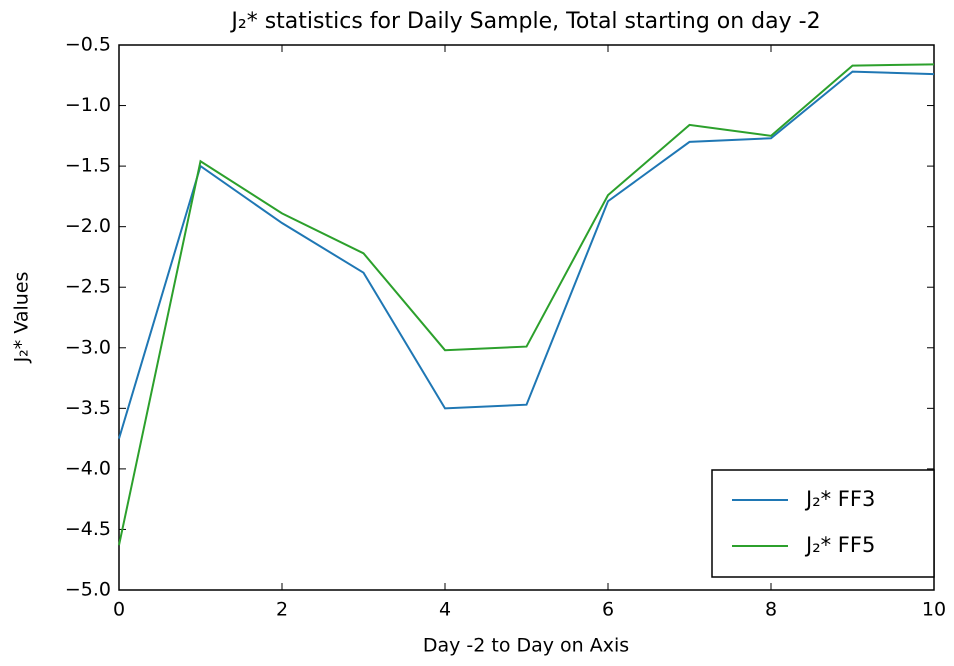  Describe the element at coordinates (88, 529) in the screenshot. I see `y-tick-label: −4.5` at that location.